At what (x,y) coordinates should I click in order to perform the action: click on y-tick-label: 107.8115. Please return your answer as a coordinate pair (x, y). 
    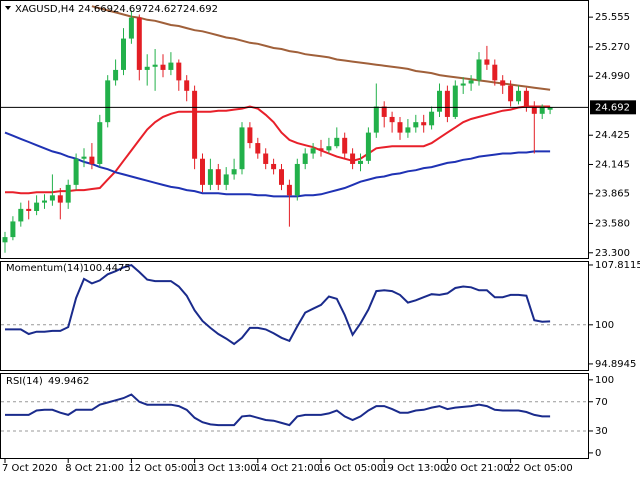
    Looking at the image, I should click on (617, 265).